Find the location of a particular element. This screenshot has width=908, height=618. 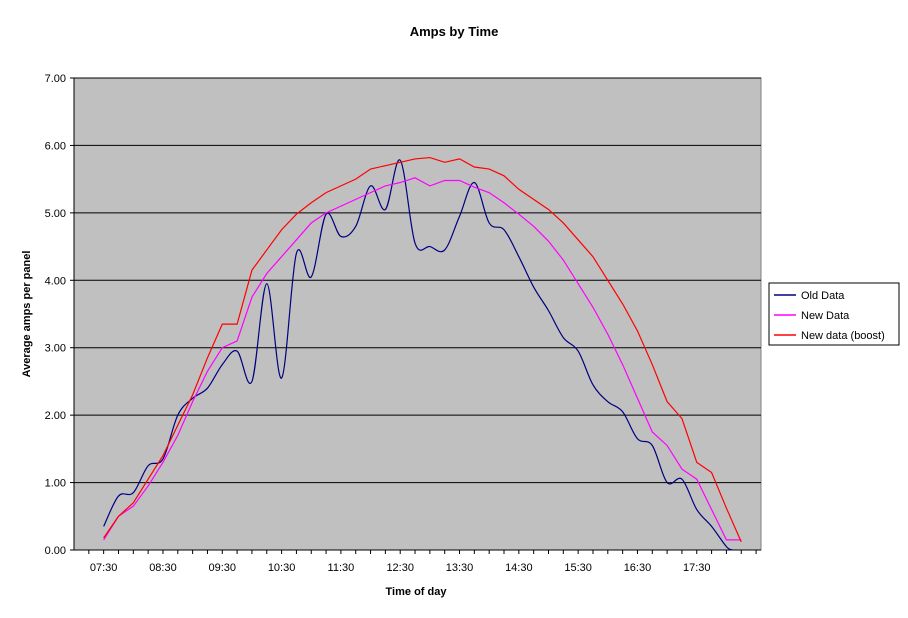

x-tick-label: 09:30 is located at coordinates (223, 568).